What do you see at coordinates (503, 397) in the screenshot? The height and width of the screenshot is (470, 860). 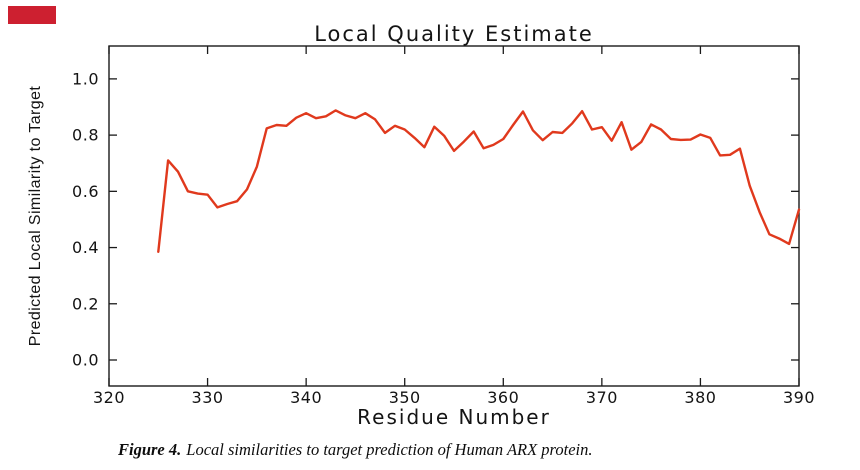 I see `x-tick-label-360: 360` at bounding box center [503, 397].